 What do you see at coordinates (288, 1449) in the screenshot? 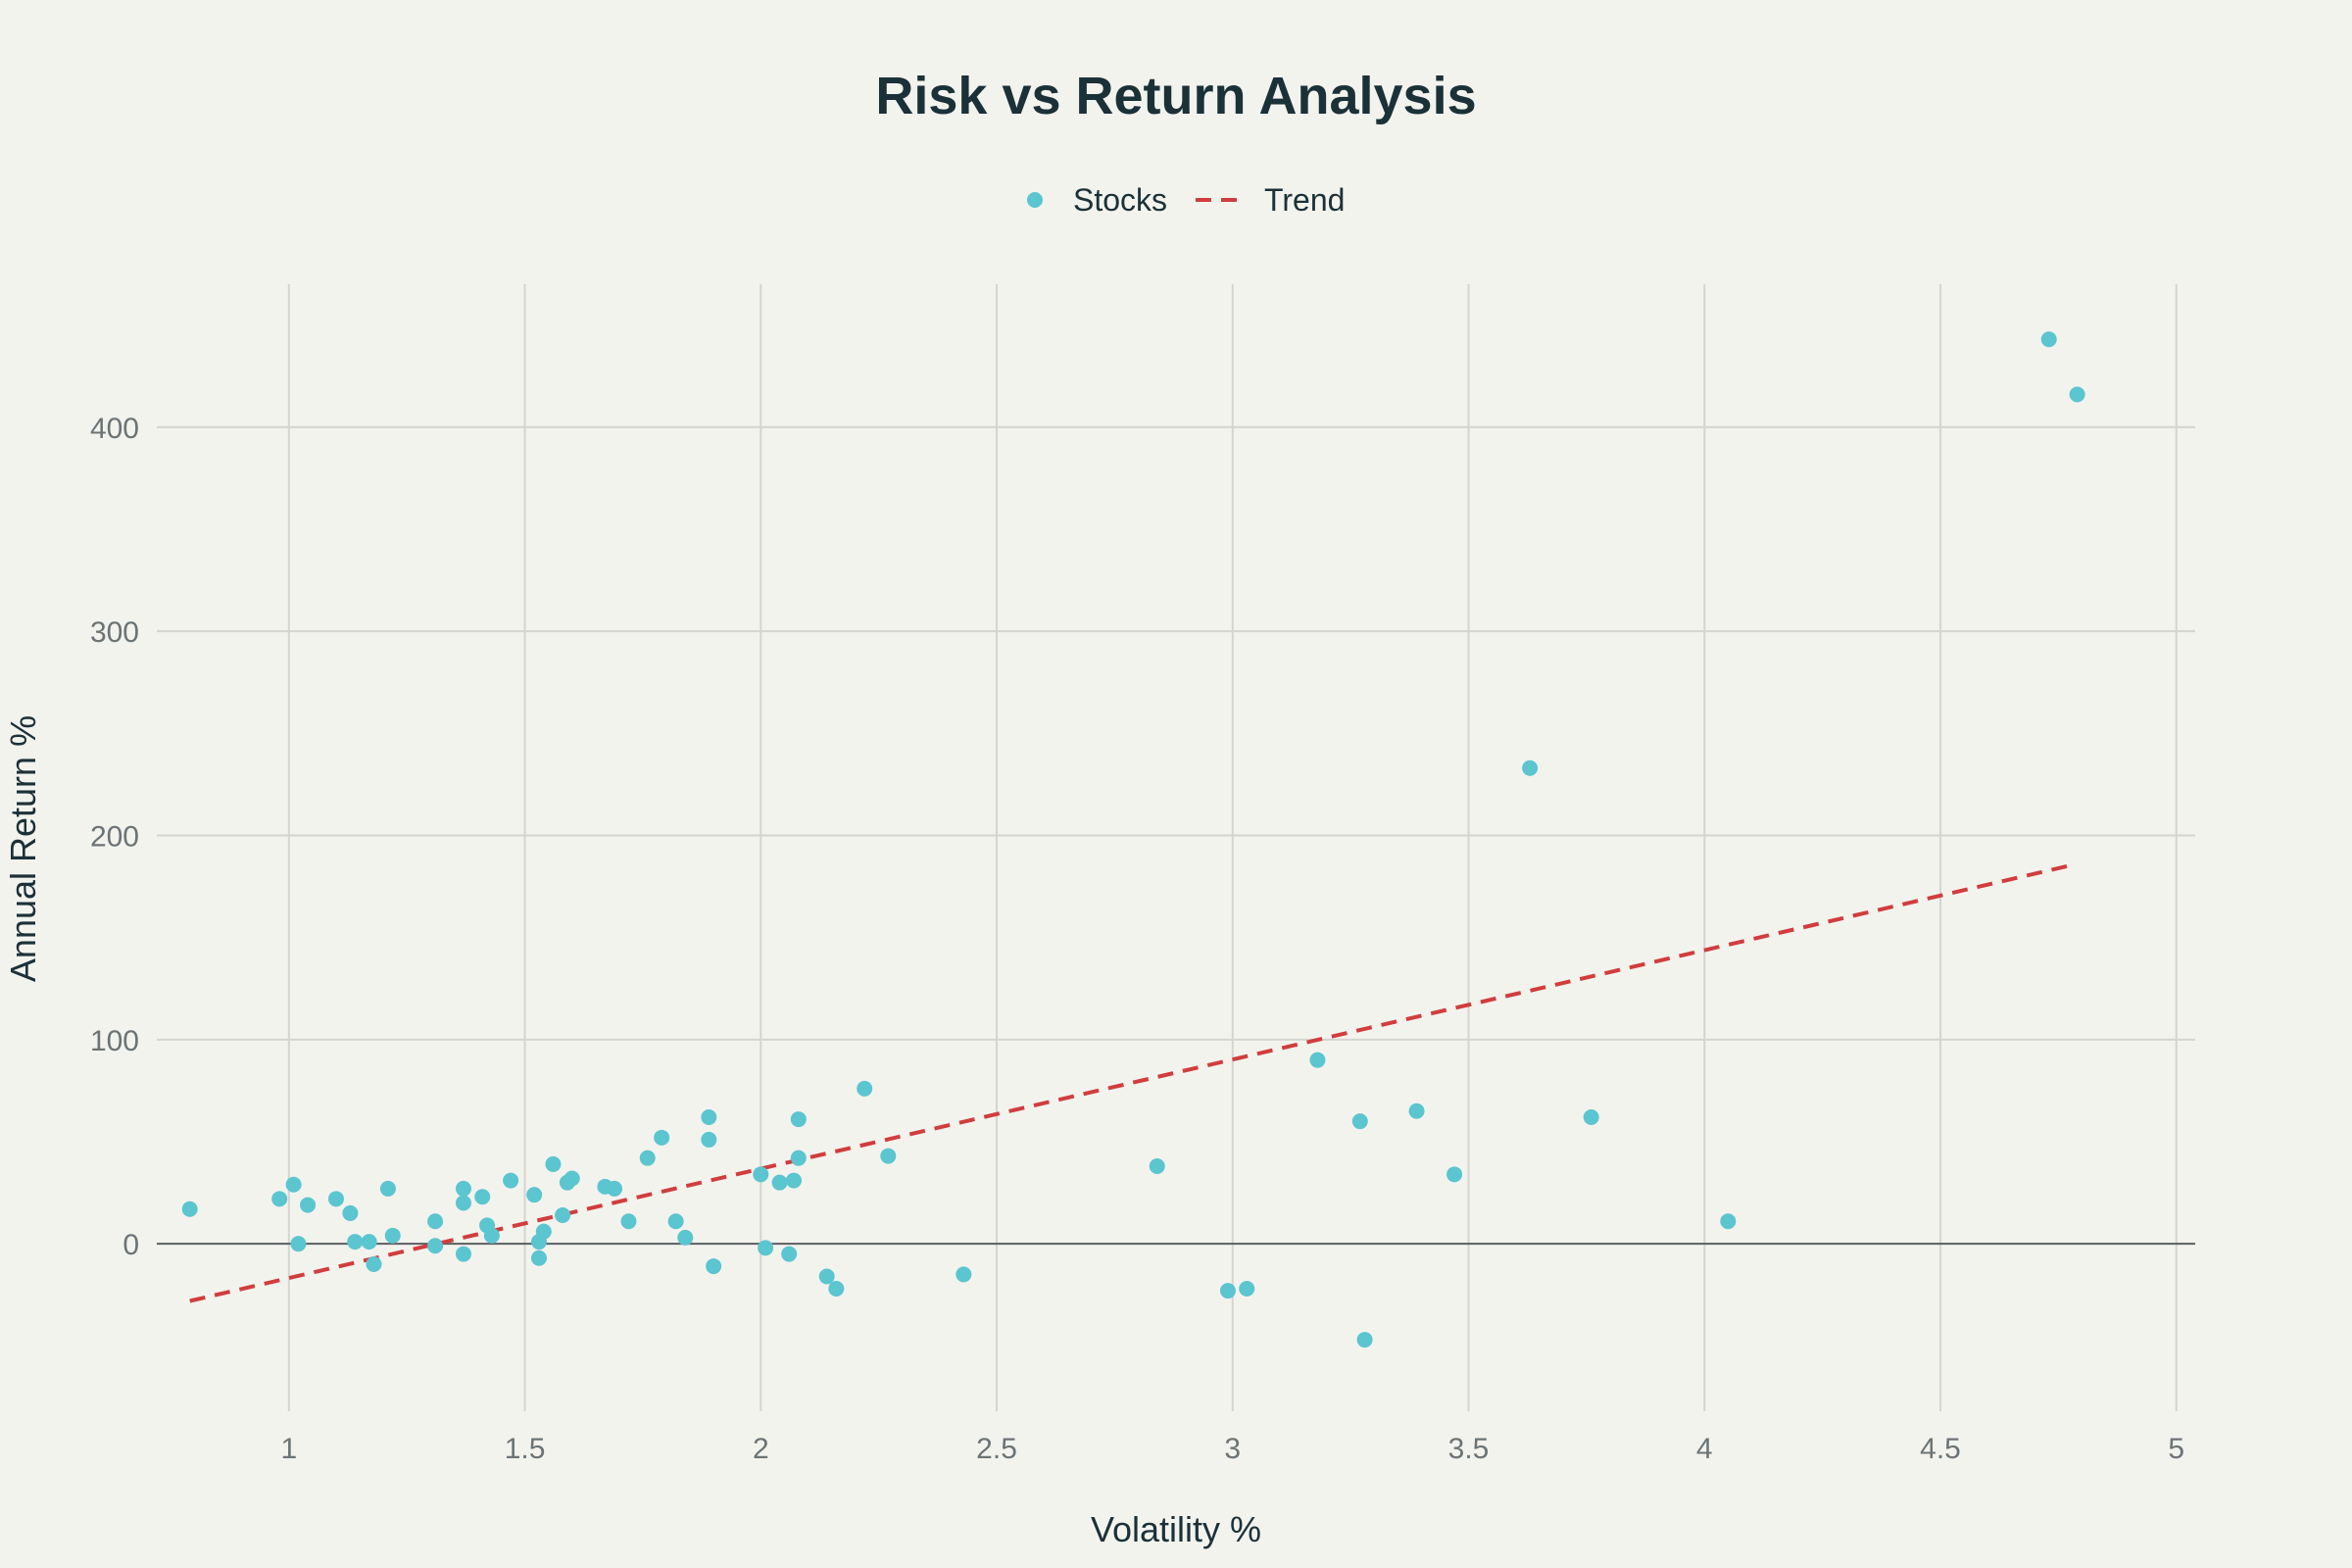
I see `x-tick-label: 1` at bounding box center [288, 1449].